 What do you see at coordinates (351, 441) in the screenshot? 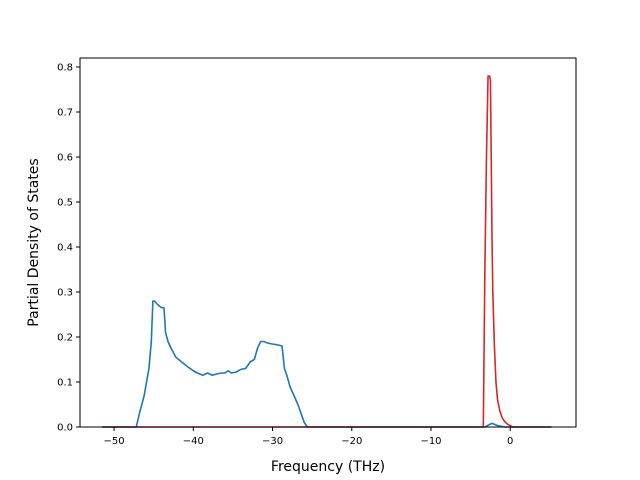
I see `x-tick-label: −20` at bounding box center [351, 441].